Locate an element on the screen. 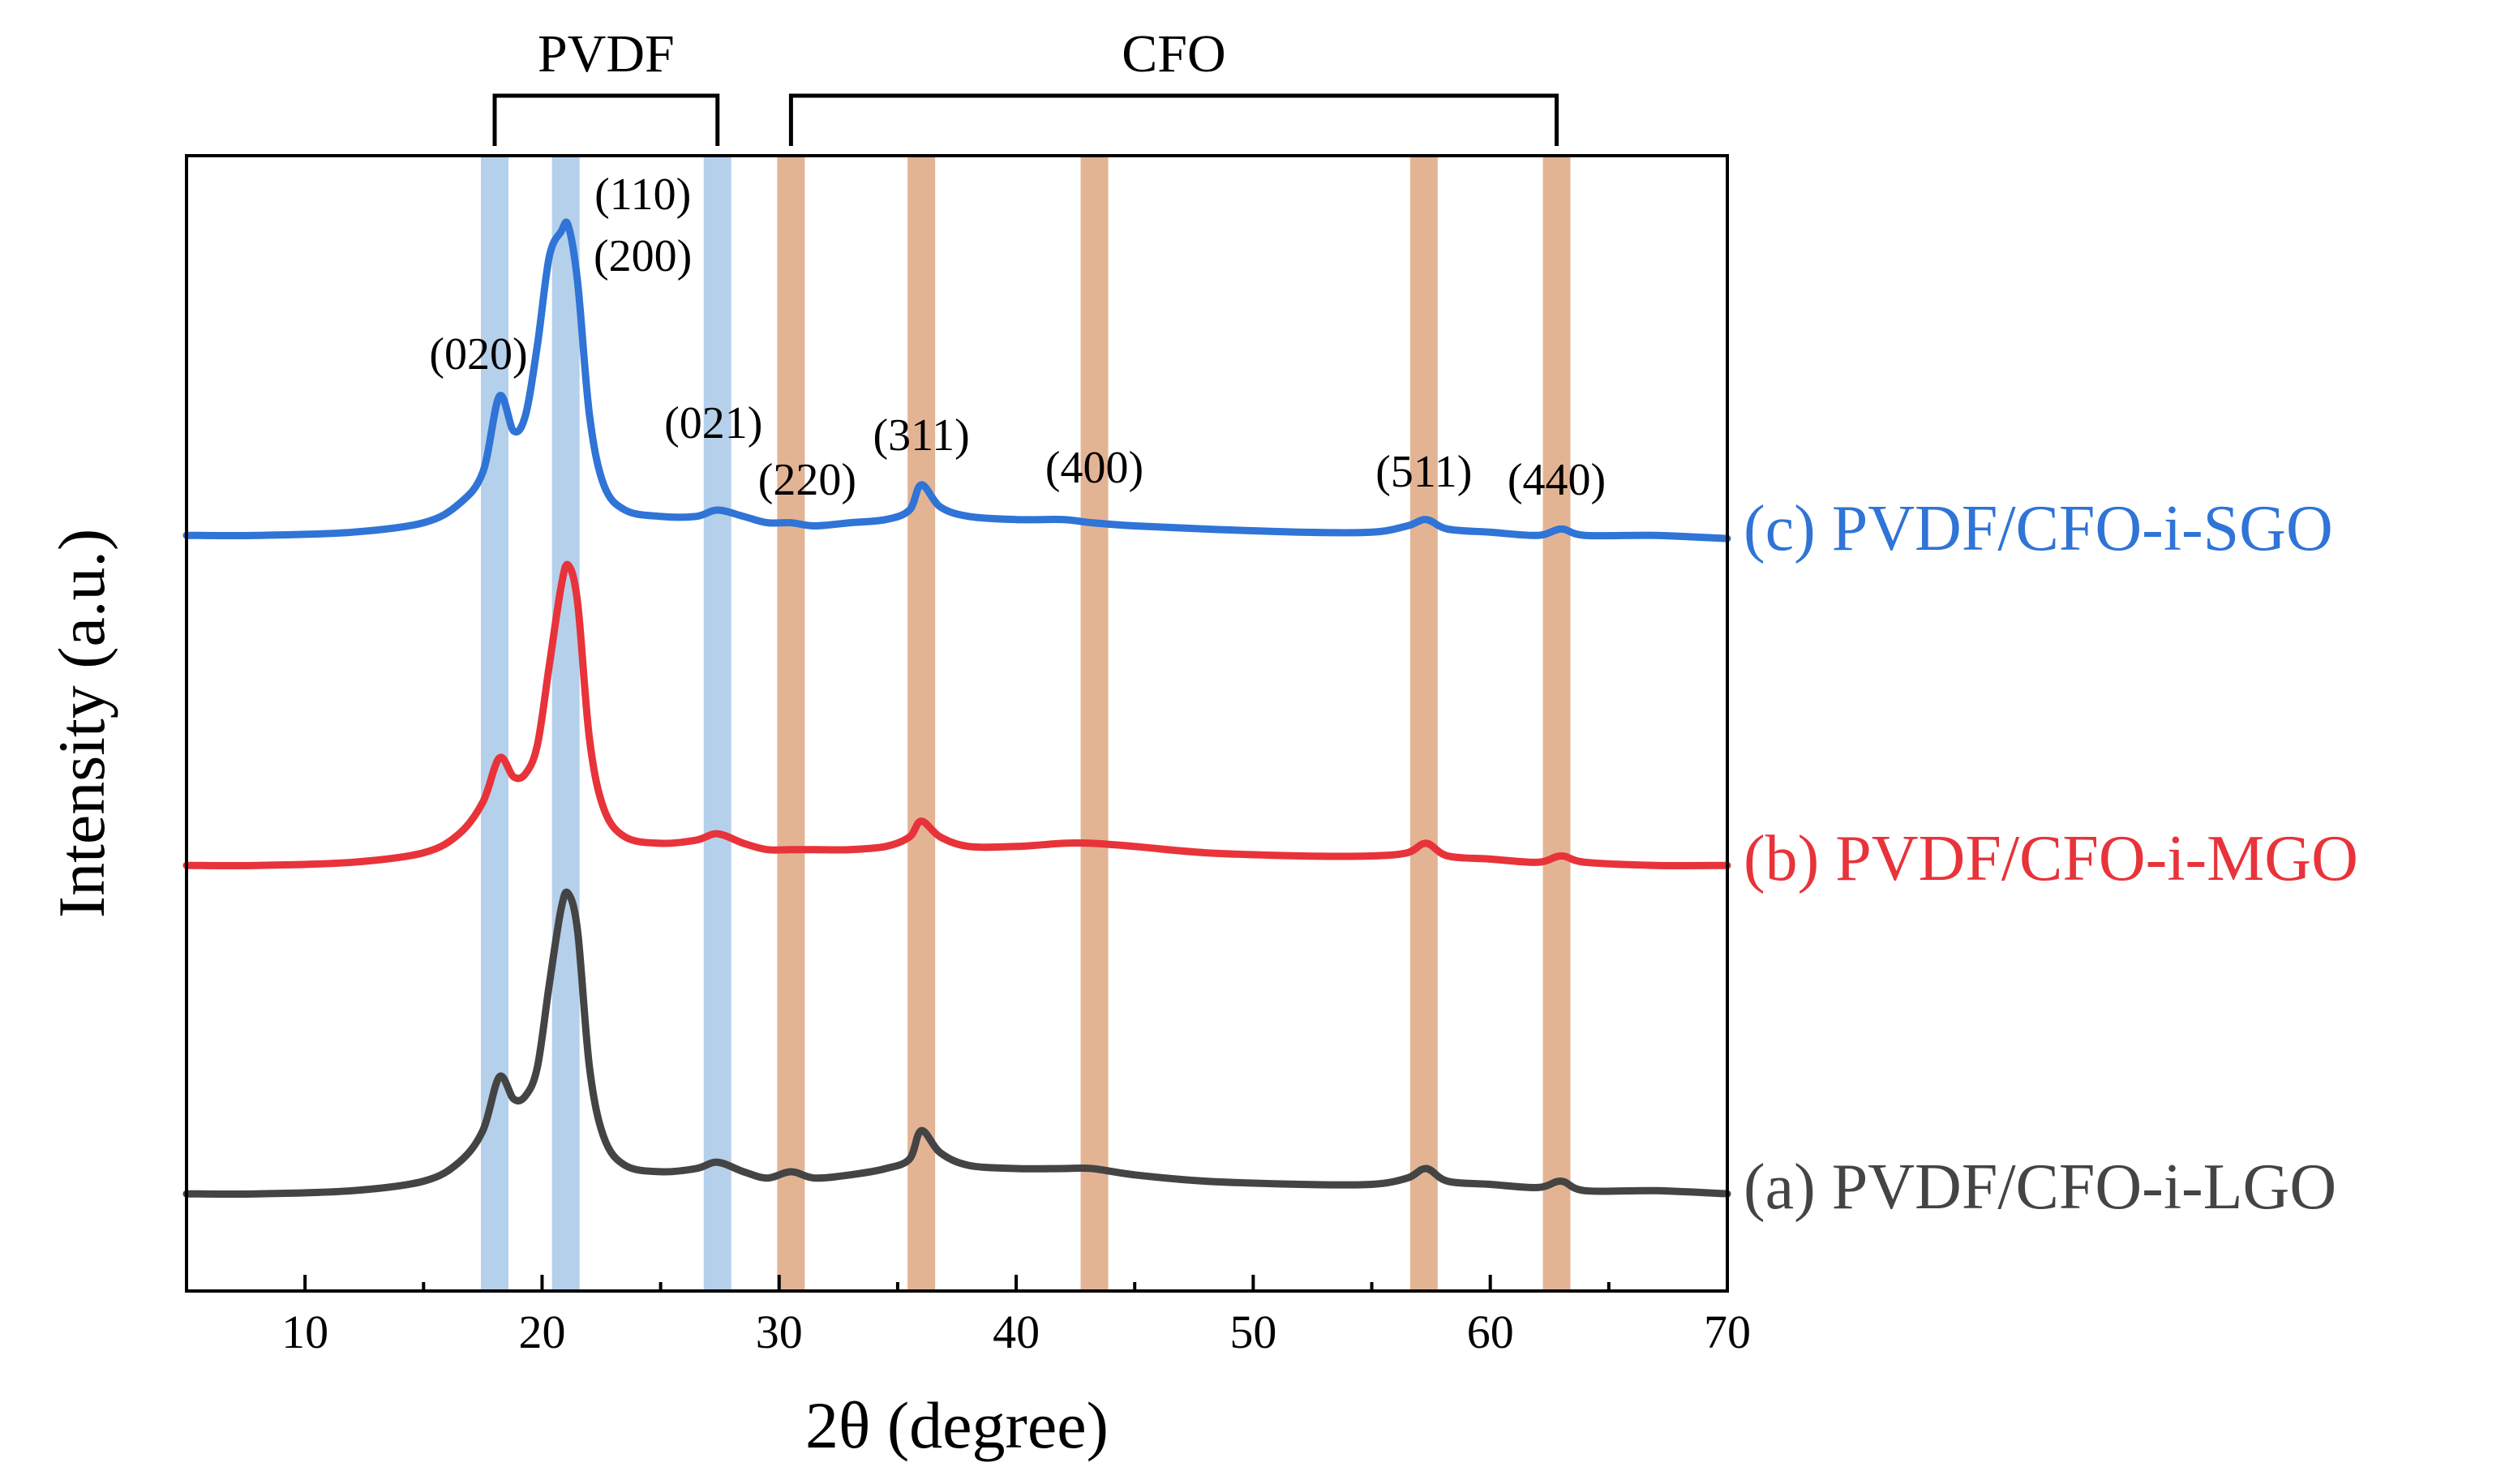 The height and width of the screenshot is (1484, 2518). peak-label-4: (311) is located at coordinates (921, 435).